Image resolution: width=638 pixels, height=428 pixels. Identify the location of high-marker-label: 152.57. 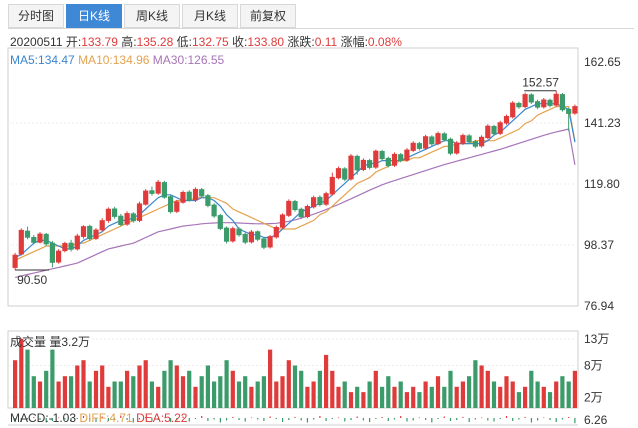
(540, 83).